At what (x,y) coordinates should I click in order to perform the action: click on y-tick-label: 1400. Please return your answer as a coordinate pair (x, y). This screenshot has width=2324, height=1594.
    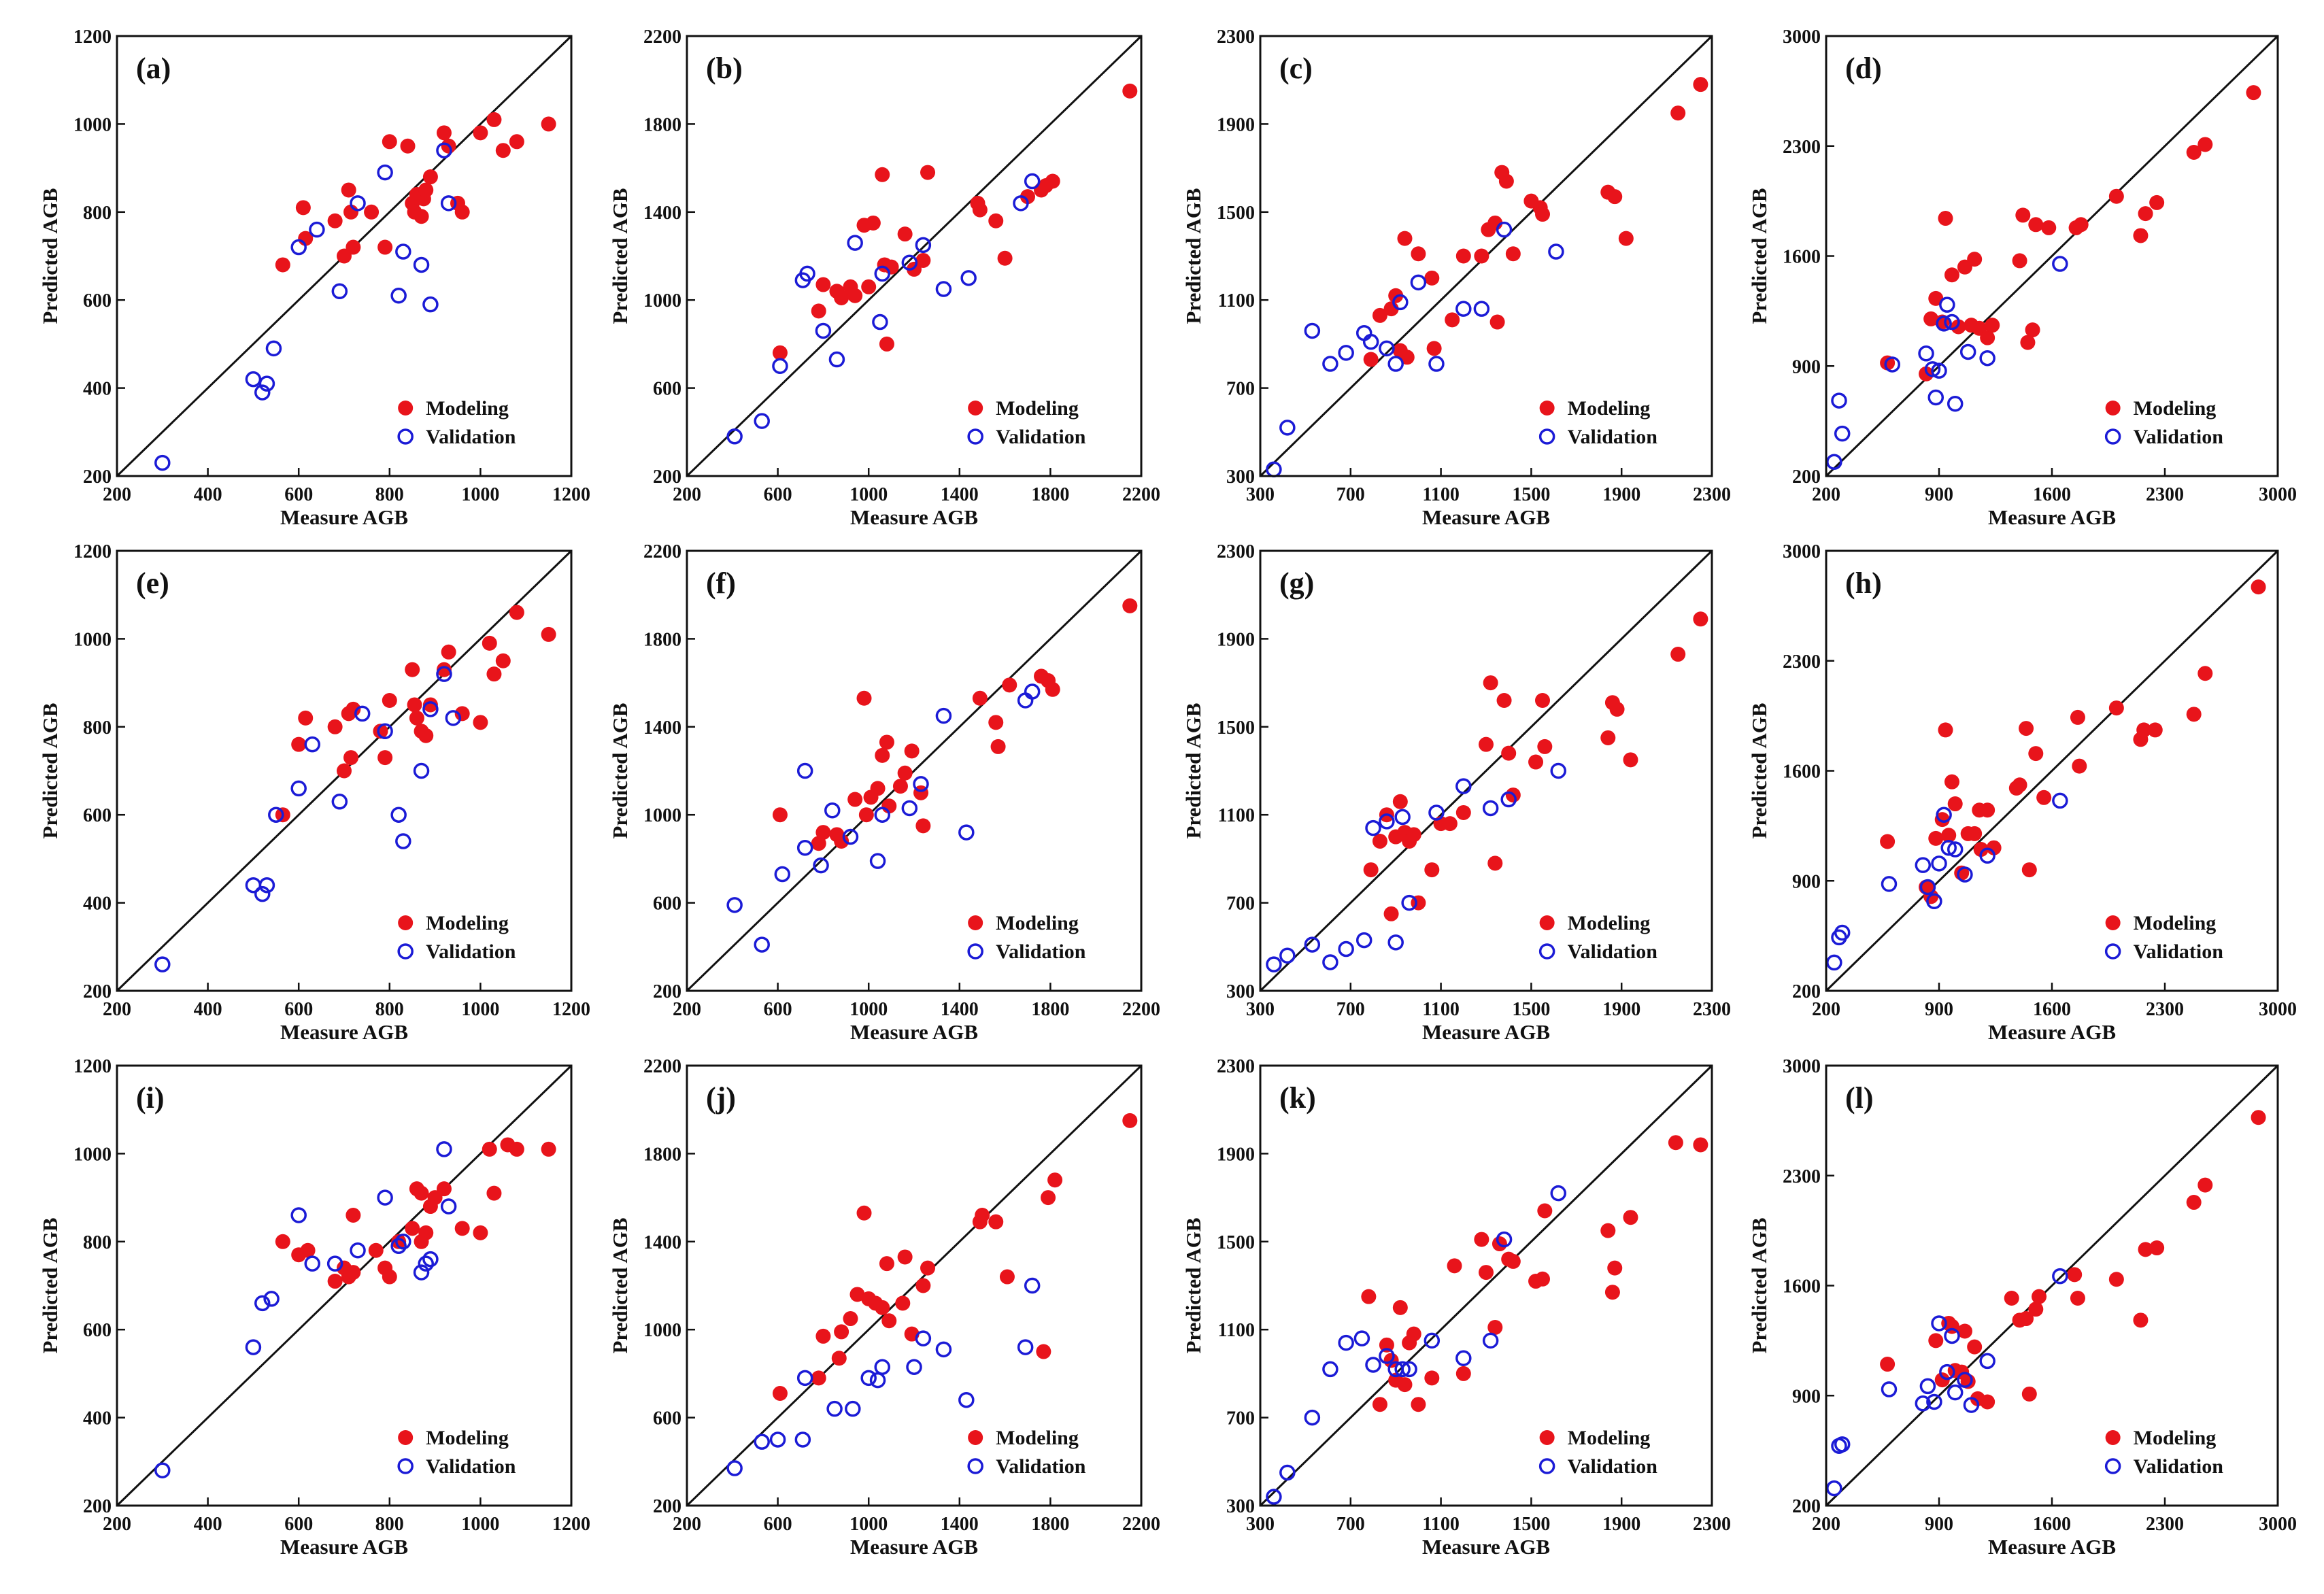
    Looking at the image, I should click on (662, 1242).